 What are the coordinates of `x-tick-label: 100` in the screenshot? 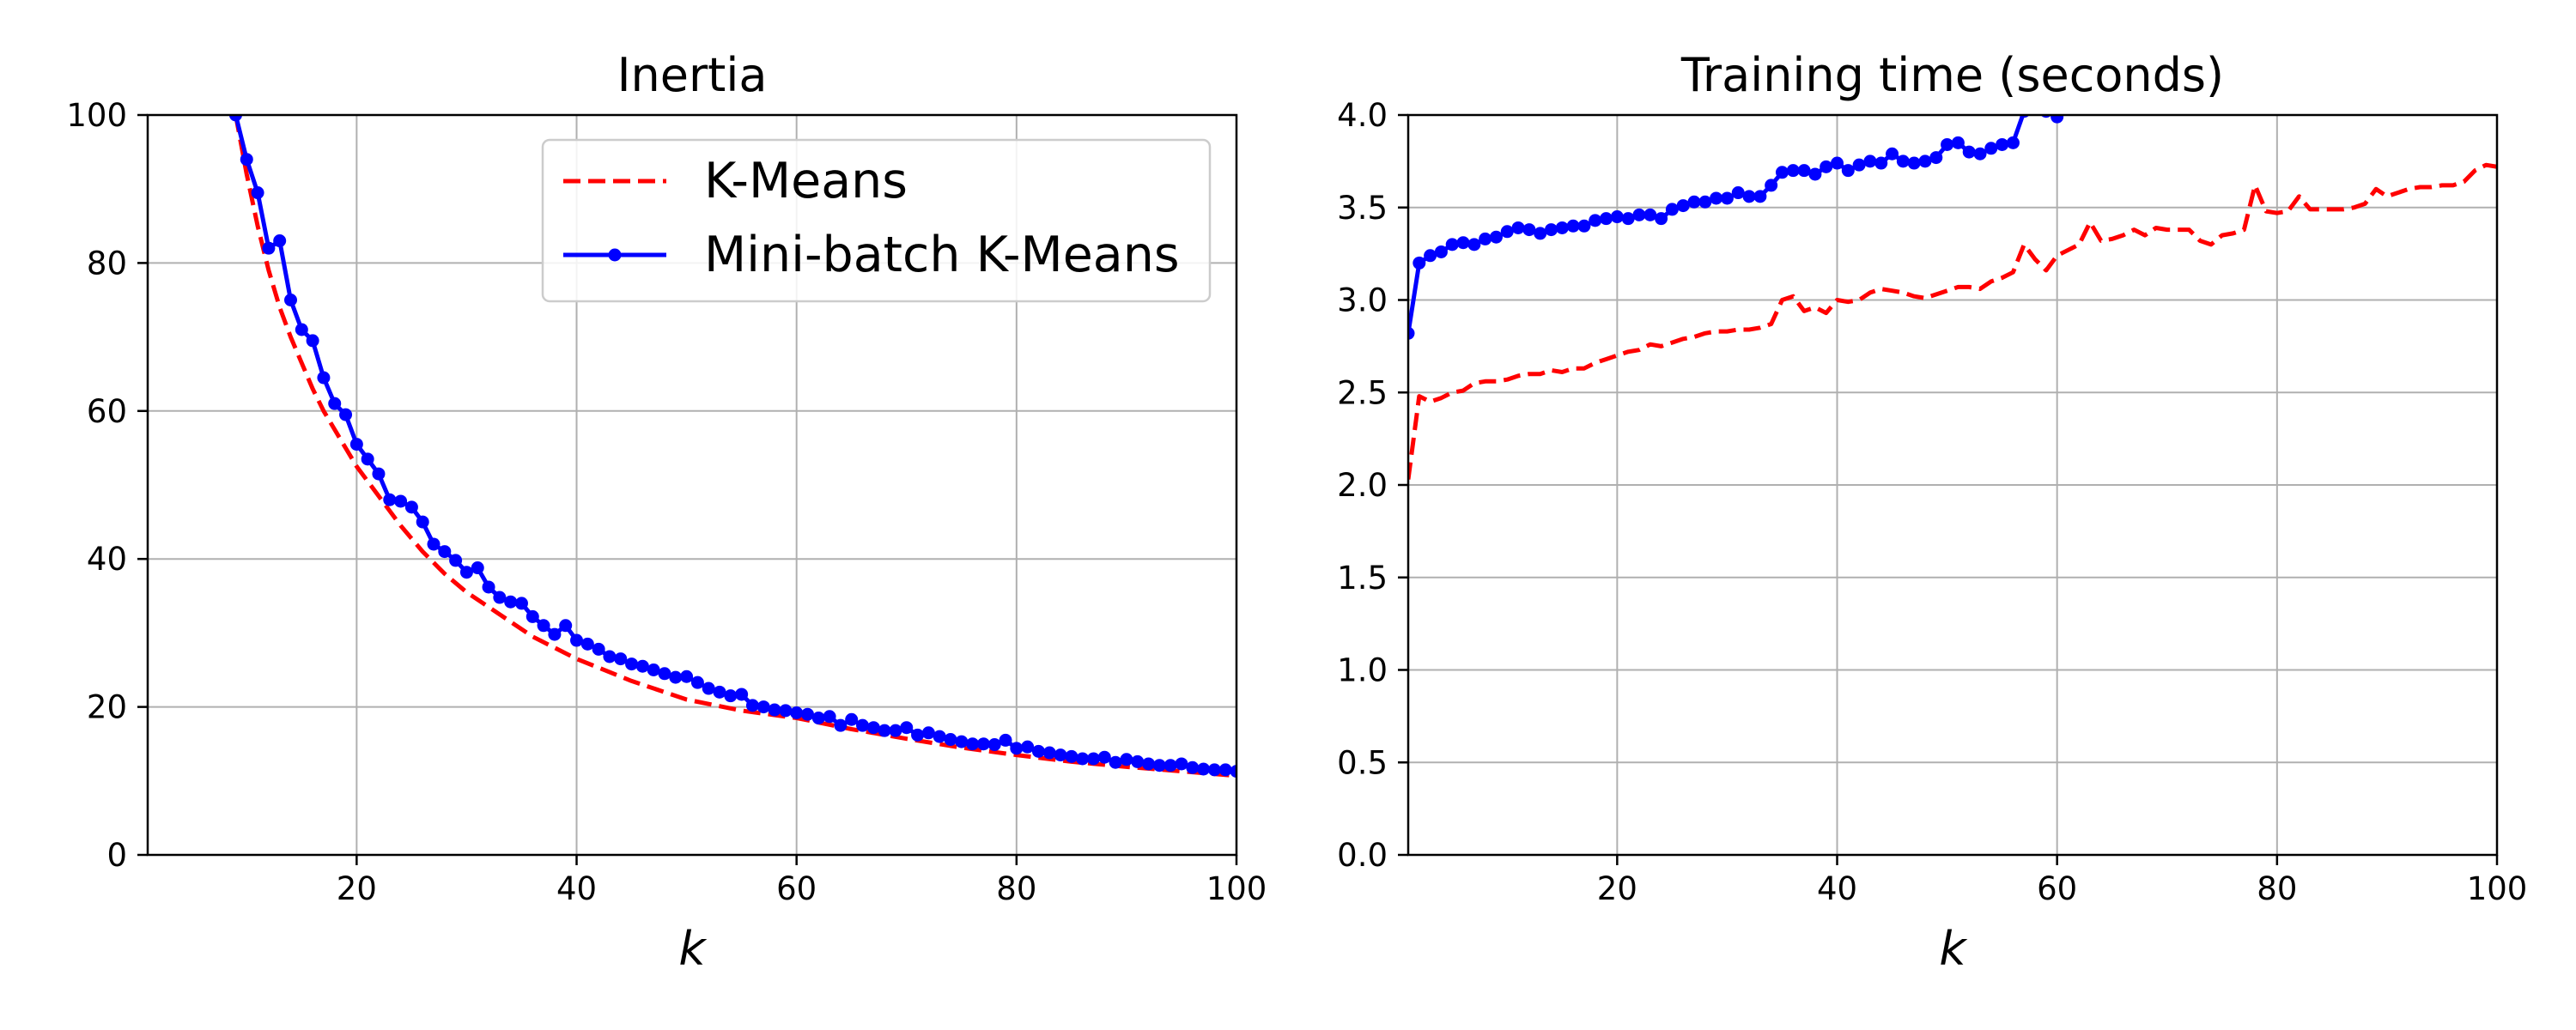 It's located at (1236, 888).